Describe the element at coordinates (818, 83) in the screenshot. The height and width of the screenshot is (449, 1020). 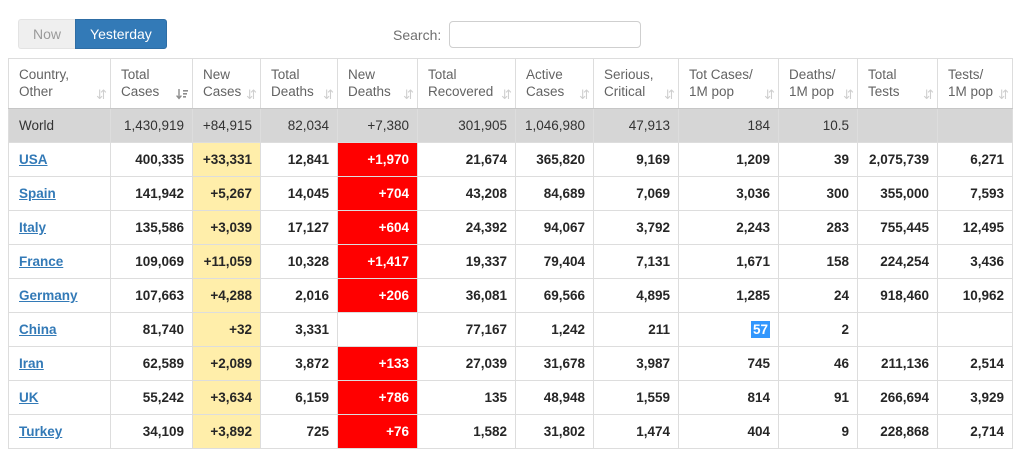
I see `column-header-deaths-1m: Deaths/ 1M pop ⇵` at that location.